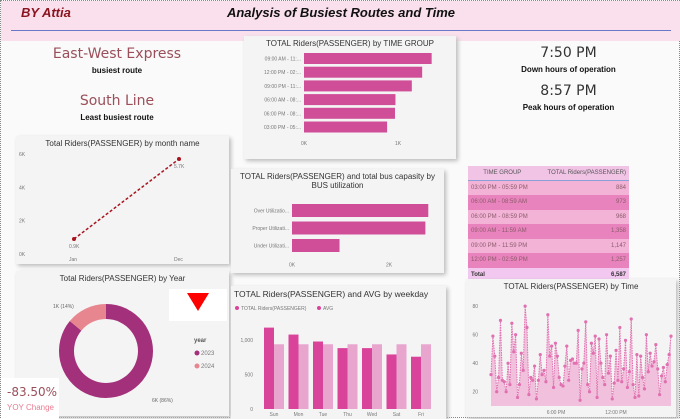 The height and width of the screenshot is (419, 680). I want to click on x-tick-label: Sat, so click(397, 415).